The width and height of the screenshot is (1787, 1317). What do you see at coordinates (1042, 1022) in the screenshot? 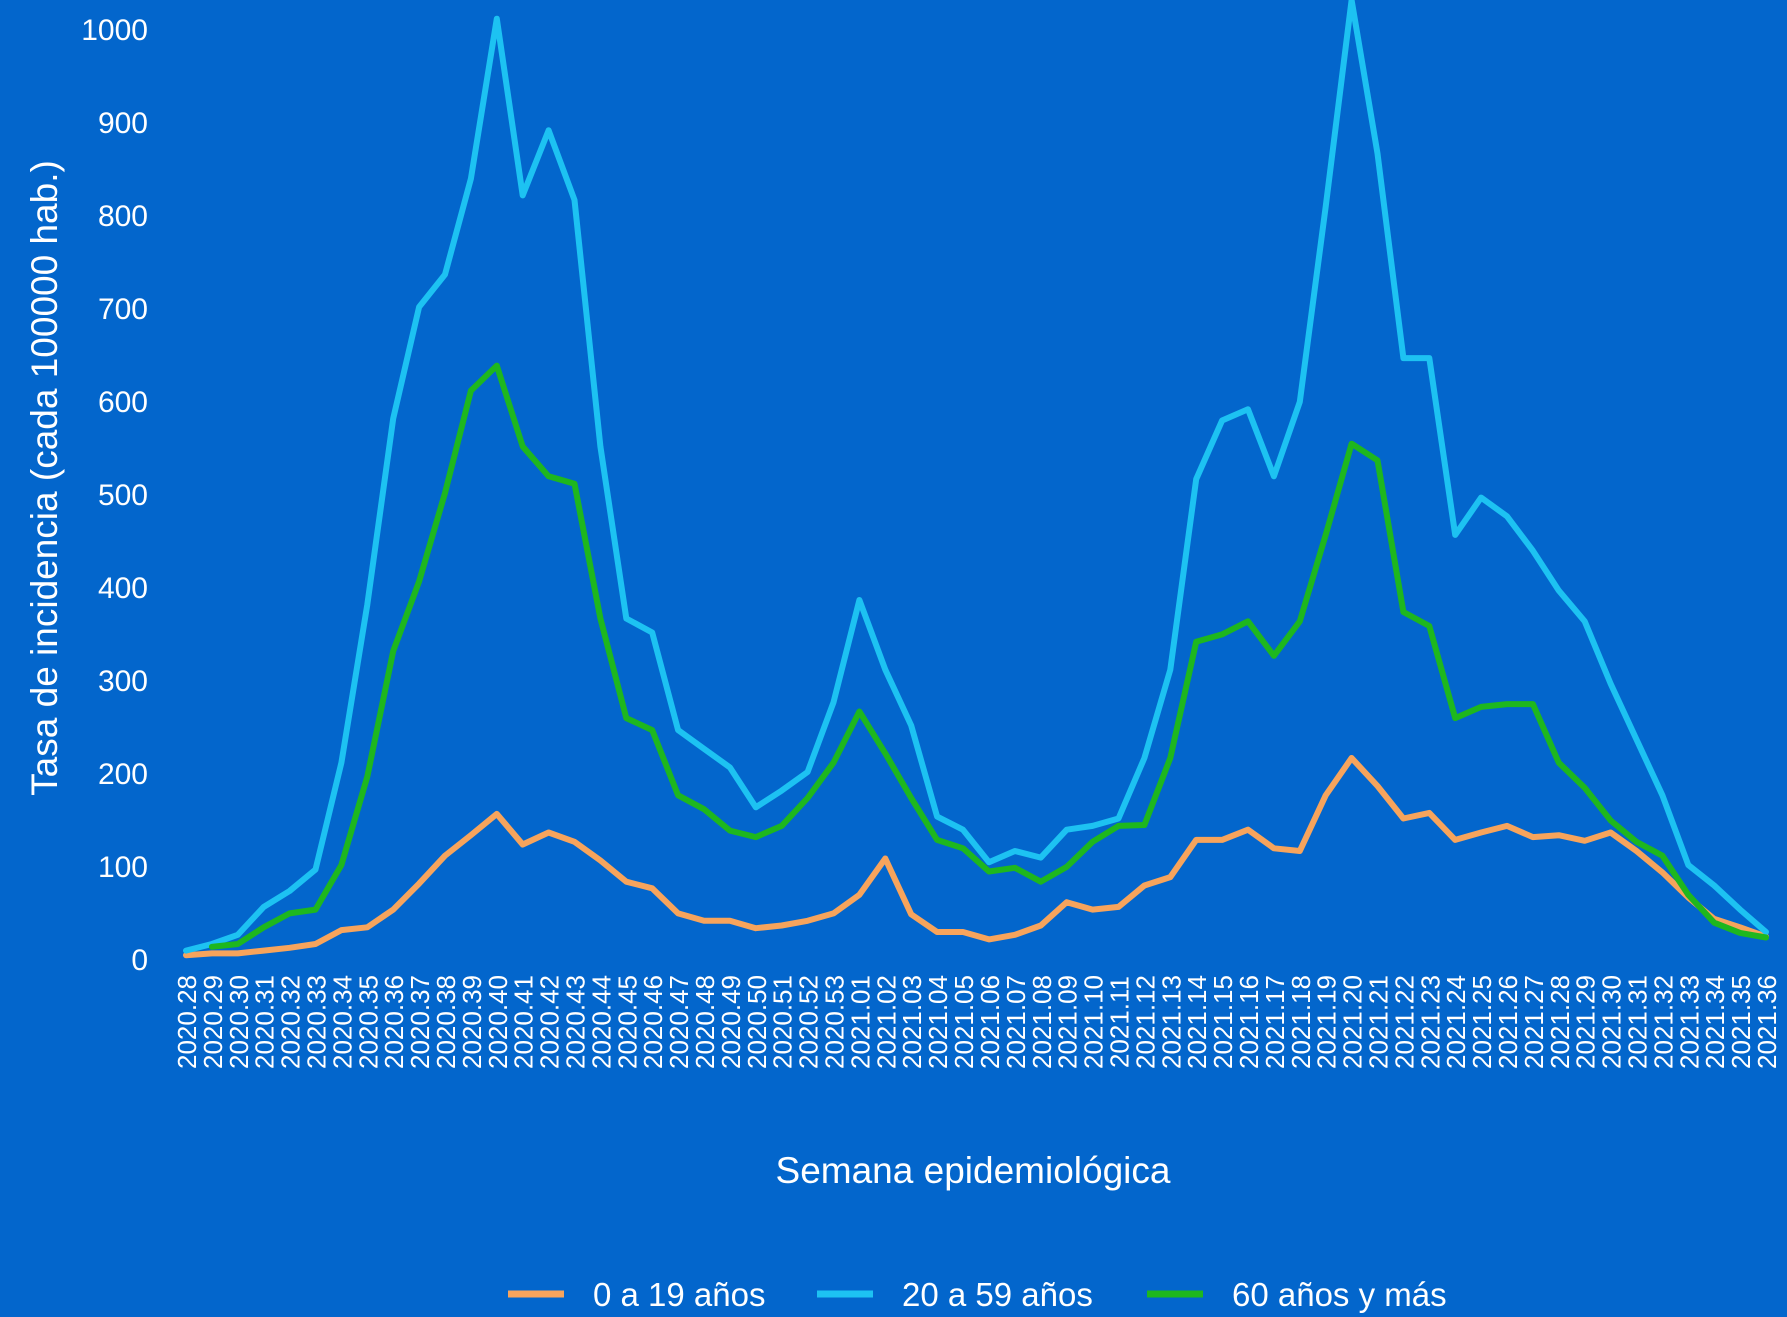
I see `x-tick-label: 2021.08` at bounding box center [1042, 1022].